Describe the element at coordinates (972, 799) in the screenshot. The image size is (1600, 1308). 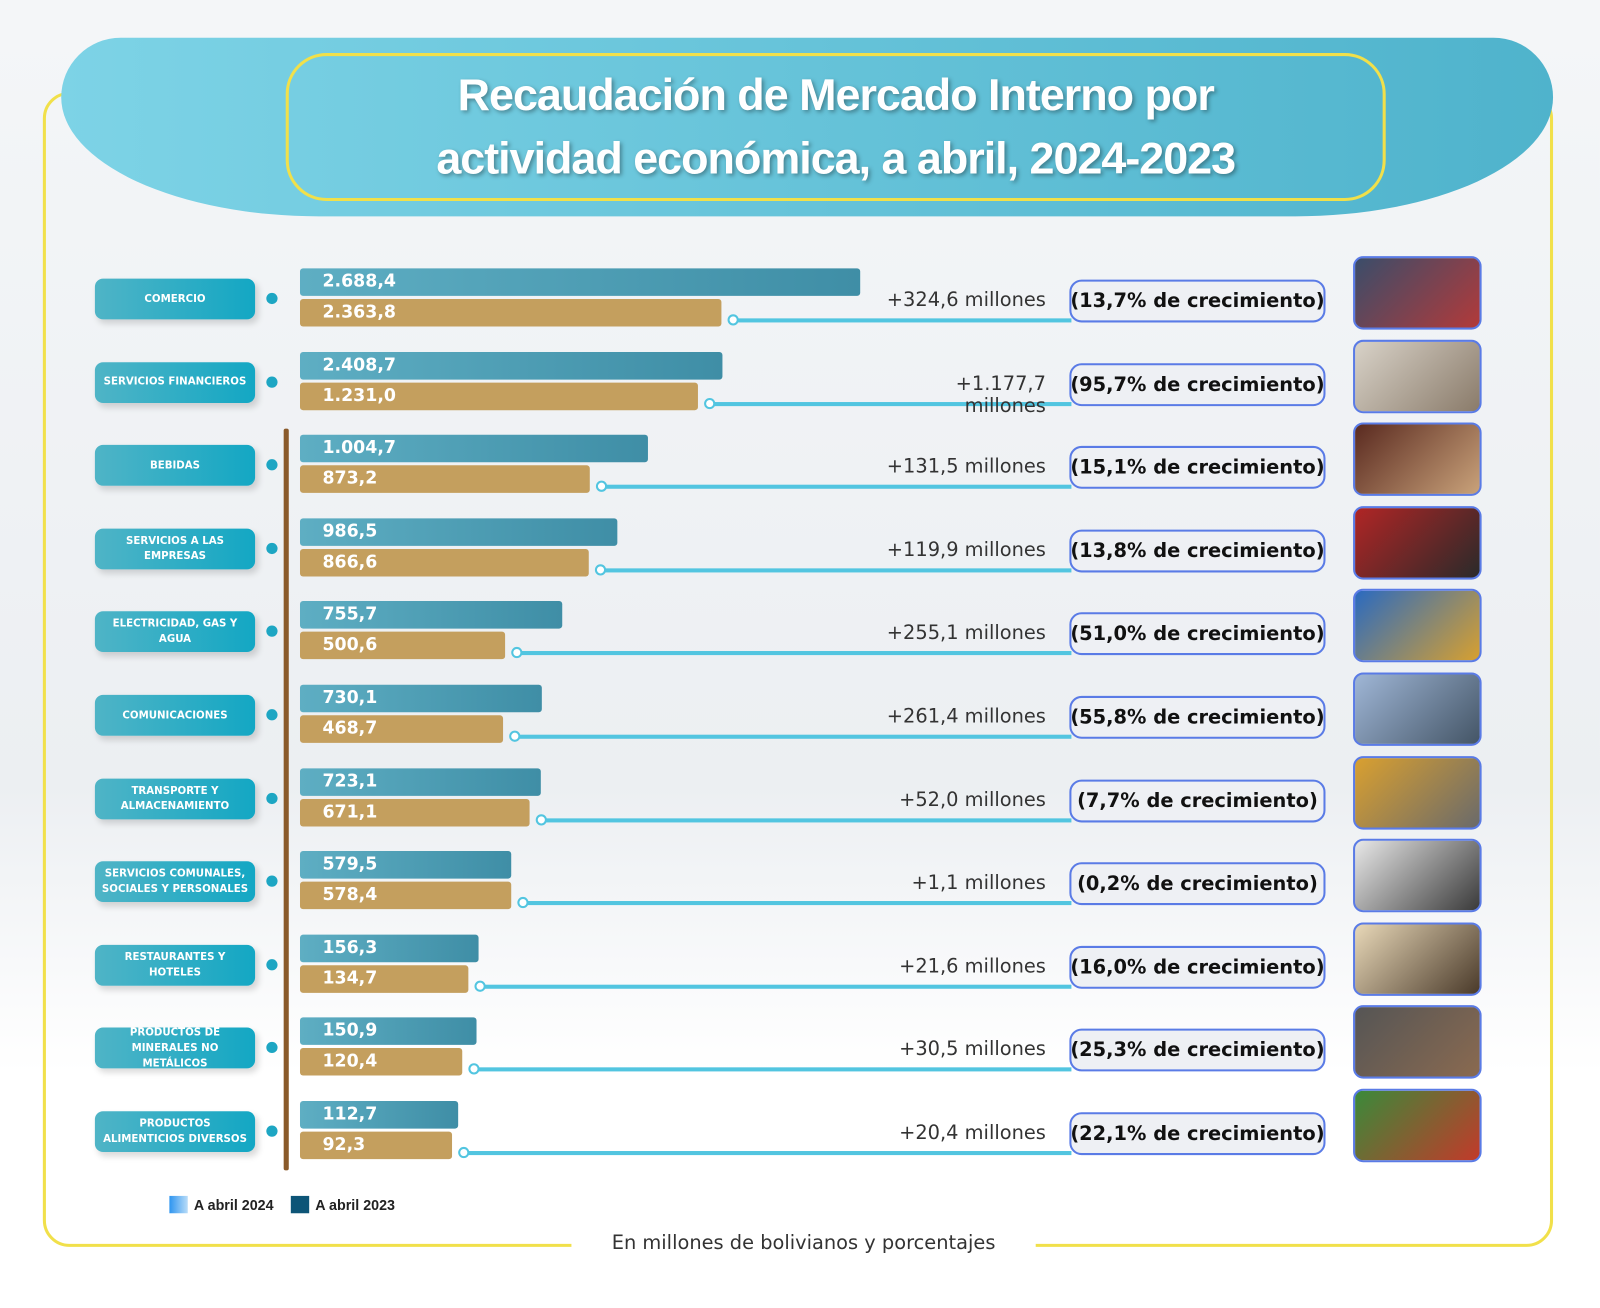
I see `difference-label: +52,0 millones` at that location.